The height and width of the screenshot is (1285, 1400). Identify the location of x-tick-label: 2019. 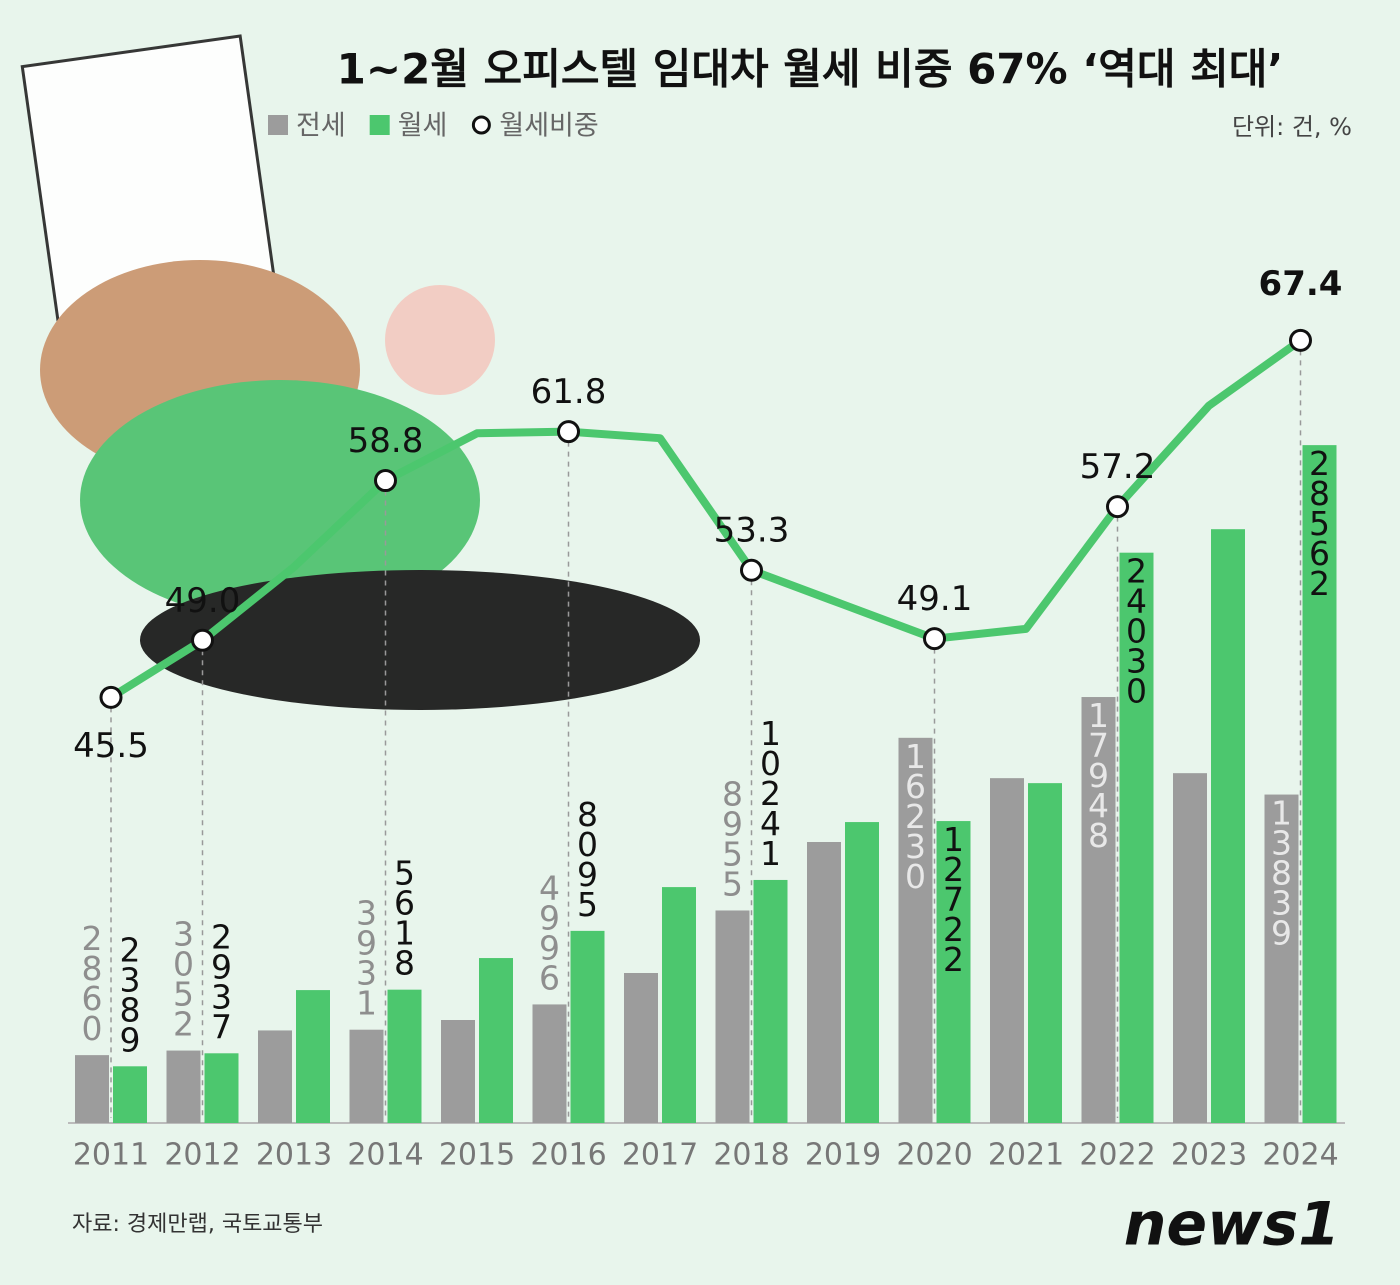
(843, 1155).